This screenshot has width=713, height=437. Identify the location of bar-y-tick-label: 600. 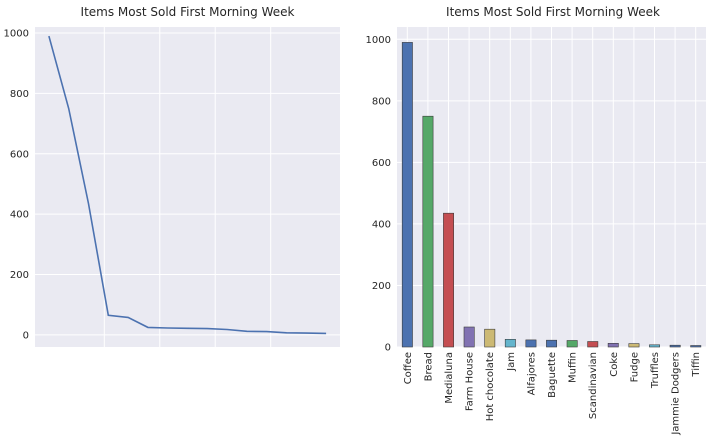
(381, 163).